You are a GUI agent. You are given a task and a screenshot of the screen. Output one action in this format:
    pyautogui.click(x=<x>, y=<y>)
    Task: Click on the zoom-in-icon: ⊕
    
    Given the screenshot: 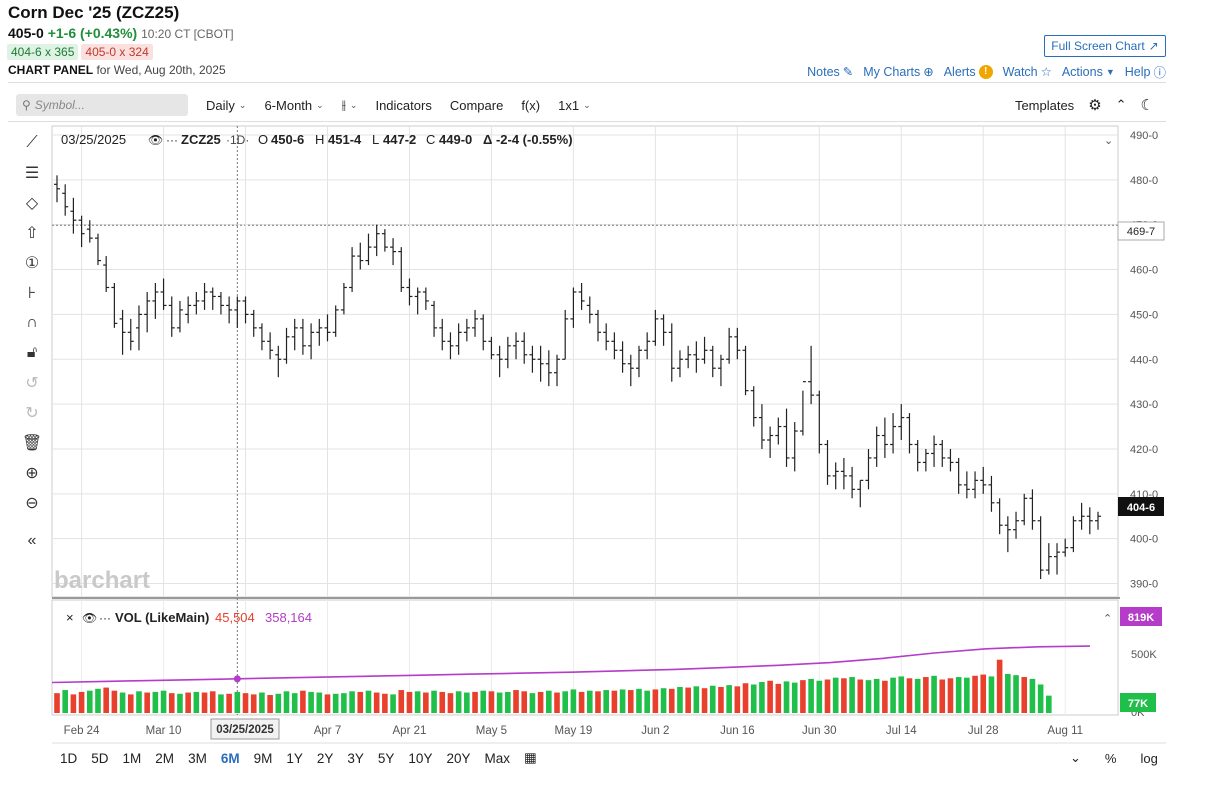 What is the action you would take?
    pyautogui.click(x=32, y=473)
    